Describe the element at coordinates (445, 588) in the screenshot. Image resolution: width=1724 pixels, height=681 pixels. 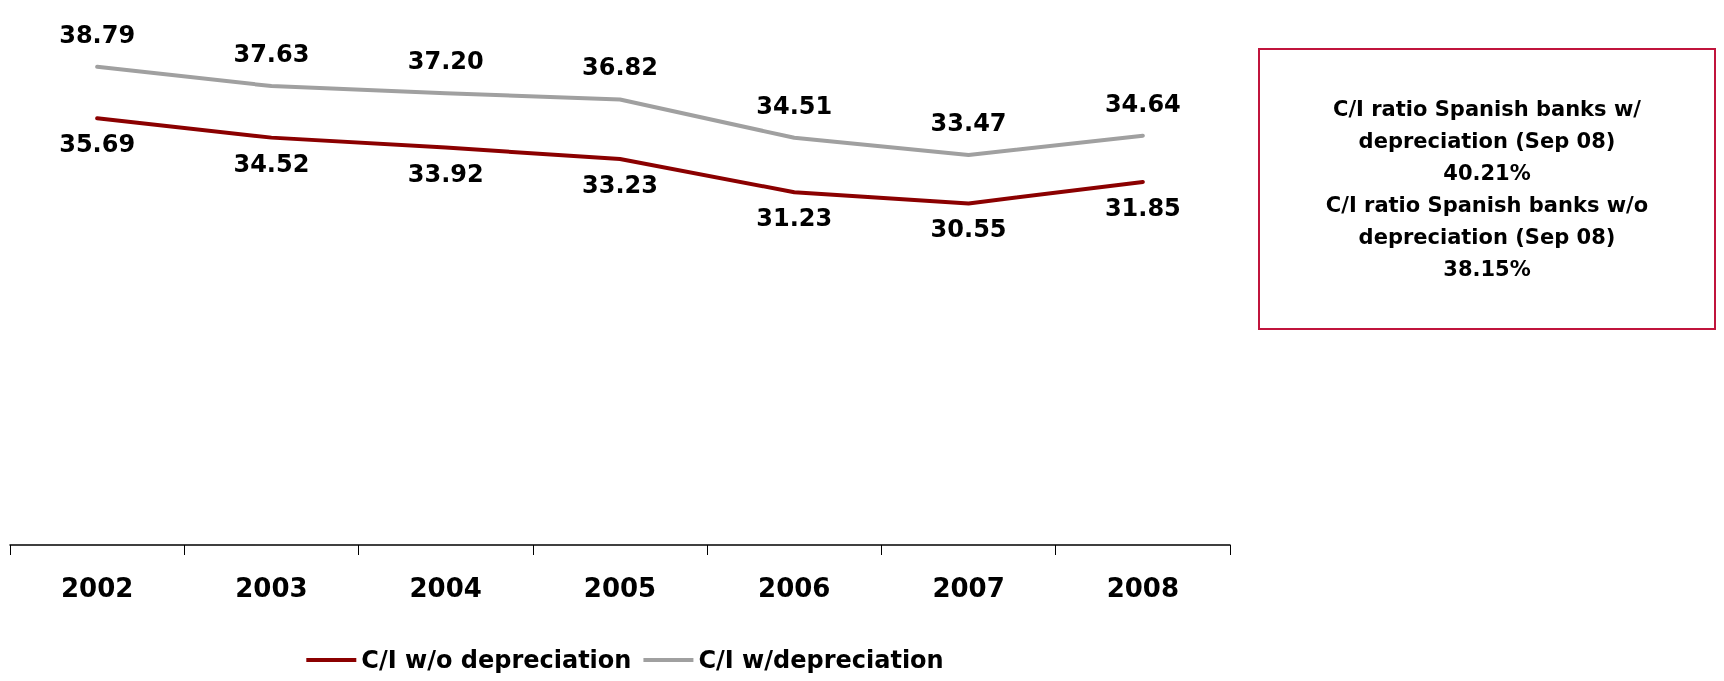
I see `x-tick-label: 2004` at that location.